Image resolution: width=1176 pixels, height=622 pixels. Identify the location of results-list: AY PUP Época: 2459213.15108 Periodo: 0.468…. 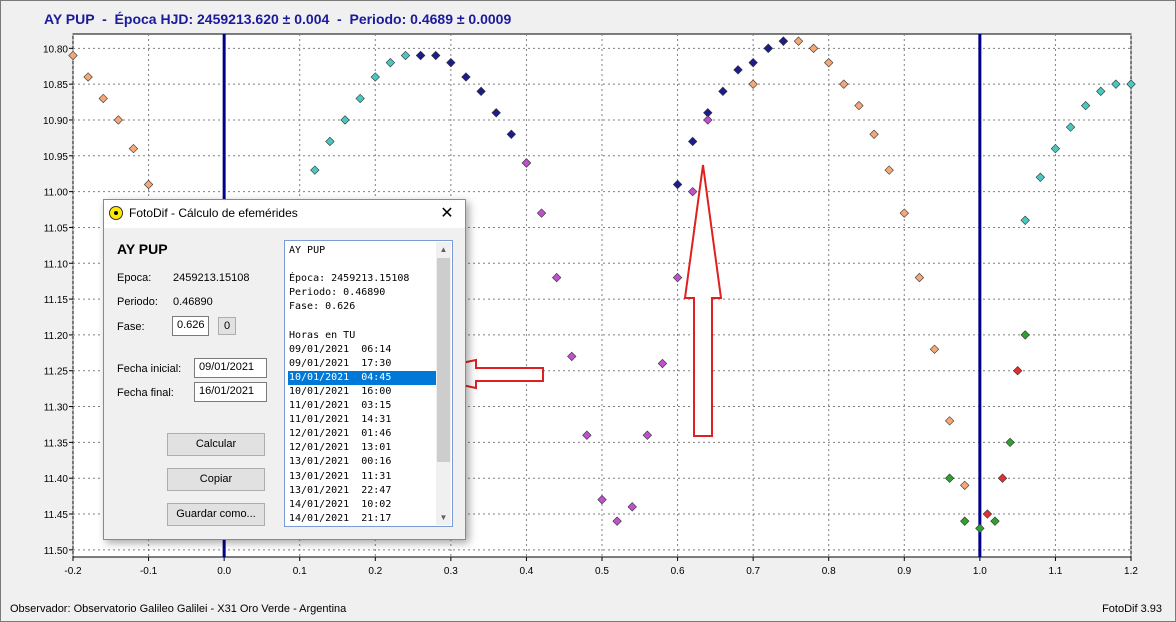
(368, 383).